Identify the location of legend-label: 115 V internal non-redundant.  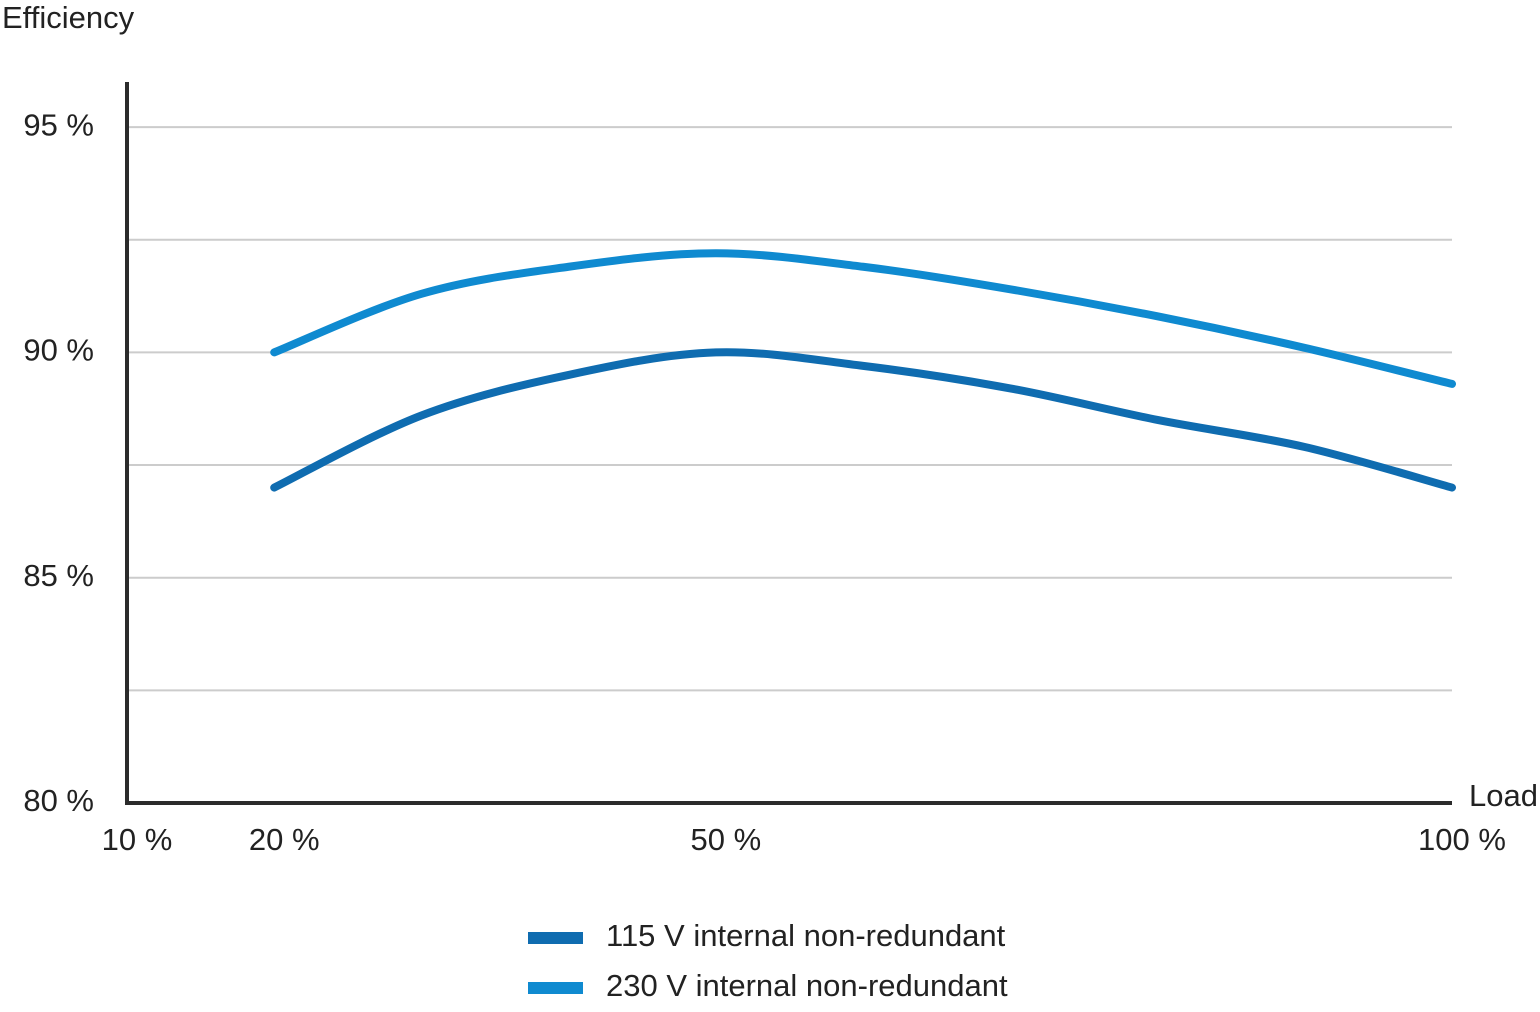
(806, 935).